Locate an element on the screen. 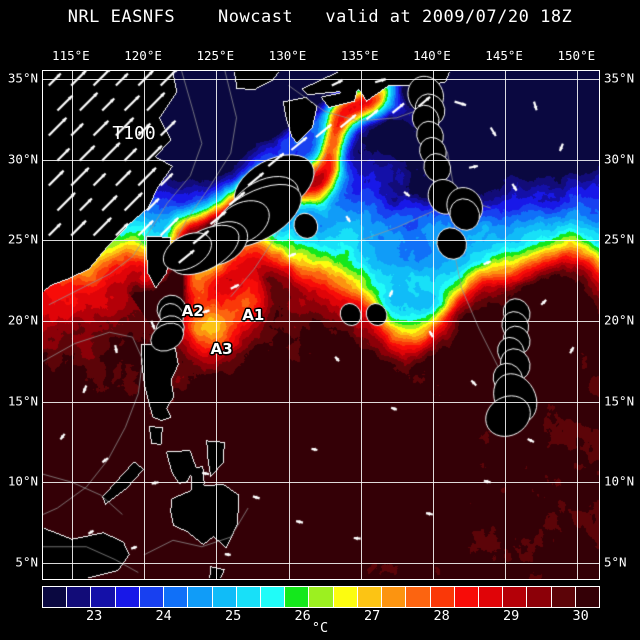  lat-tick-label-left-15: 15°N is located at coordinates (22, 401).